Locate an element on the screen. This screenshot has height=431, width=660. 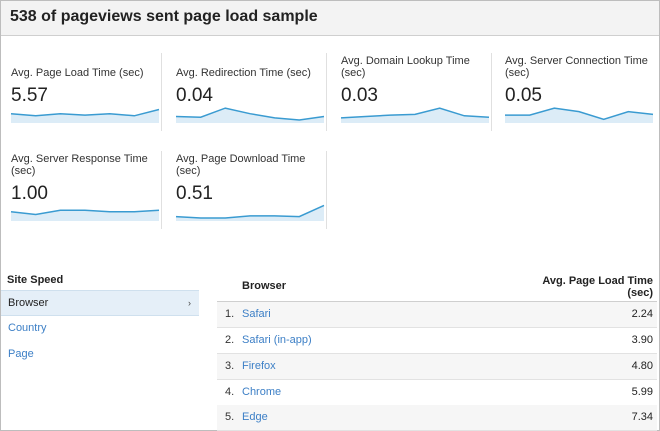
metric-value: 0.05 is located at coordinates (523, 95).